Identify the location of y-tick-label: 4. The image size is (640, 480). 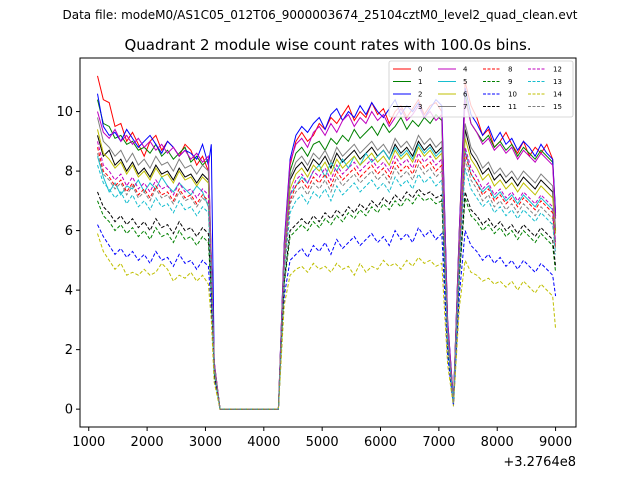
(69, 291).